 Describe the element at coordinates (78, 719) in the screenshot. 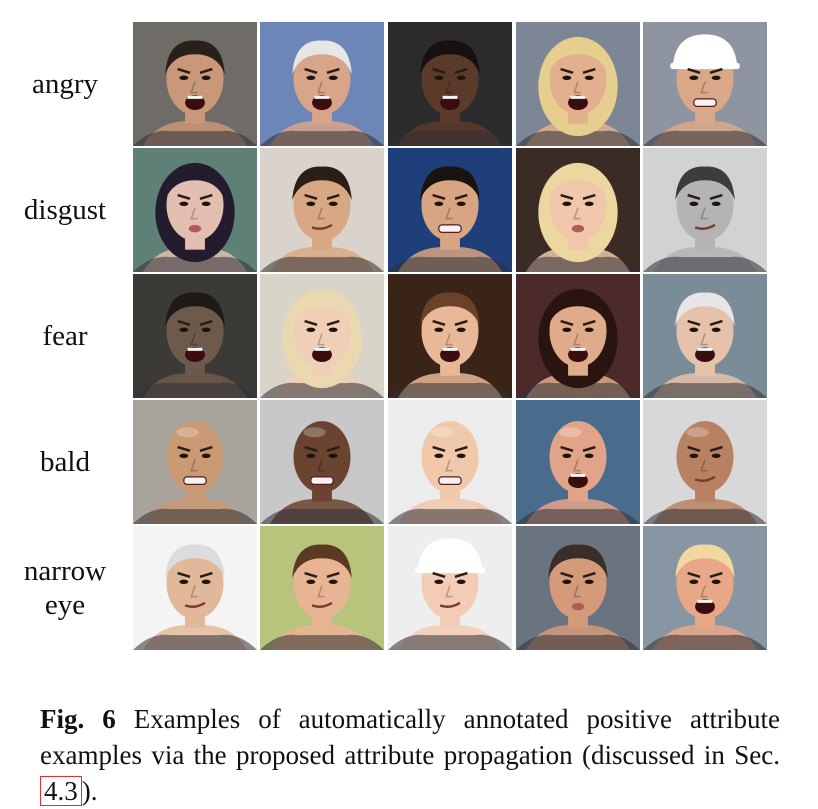

I see `figure-label: Fig. 6` at that location.